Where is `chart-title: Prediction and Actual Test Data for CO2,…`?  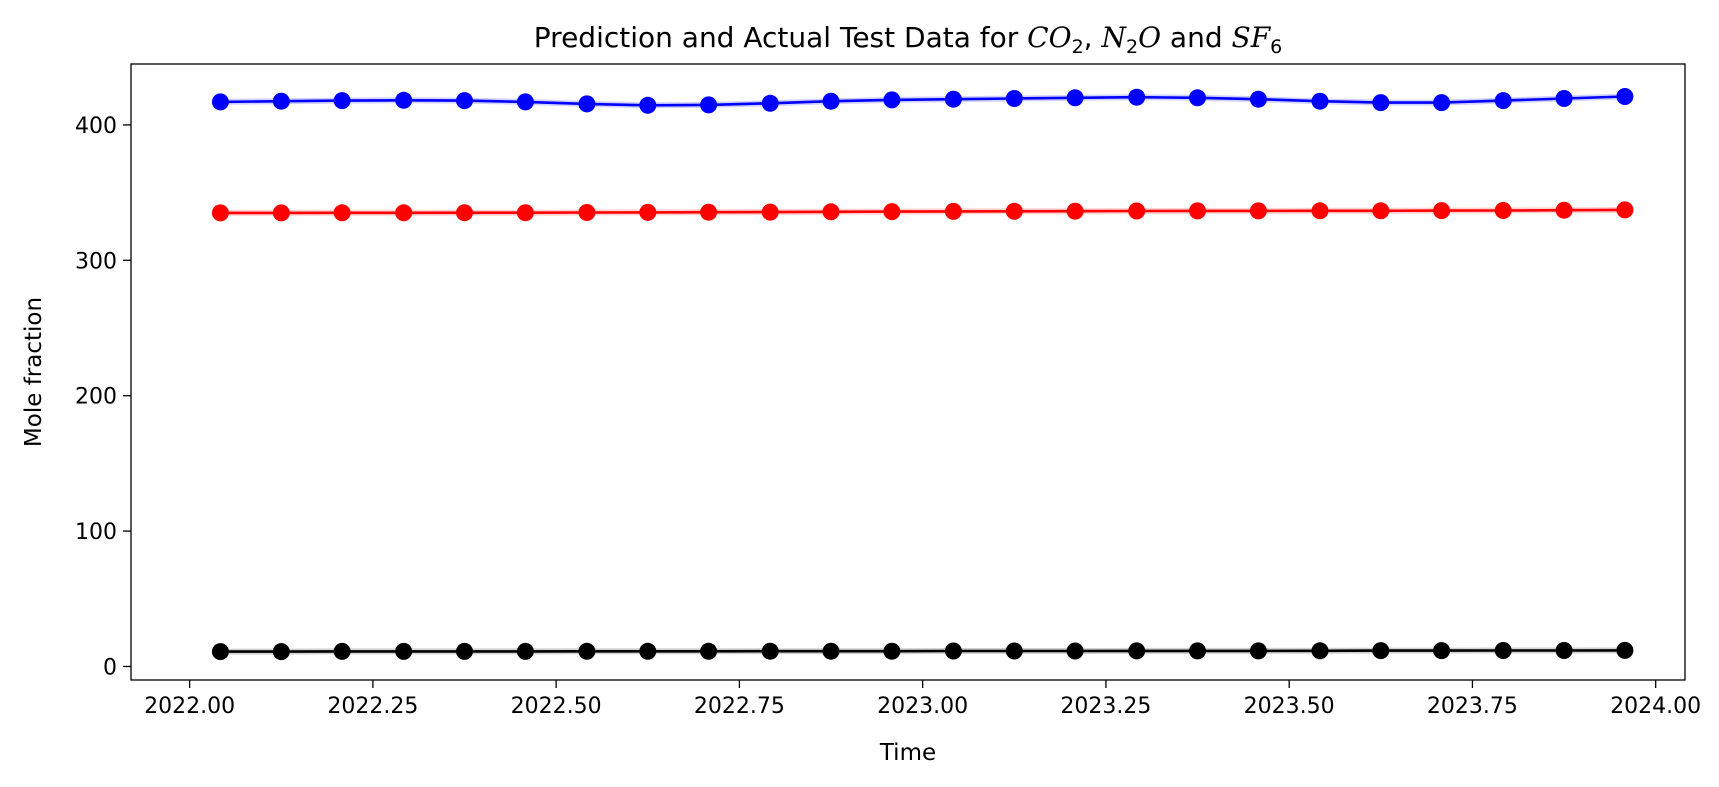
chart-title: Prediction and Actual Test Data for CO2,… is located at coordinates (908, 39).